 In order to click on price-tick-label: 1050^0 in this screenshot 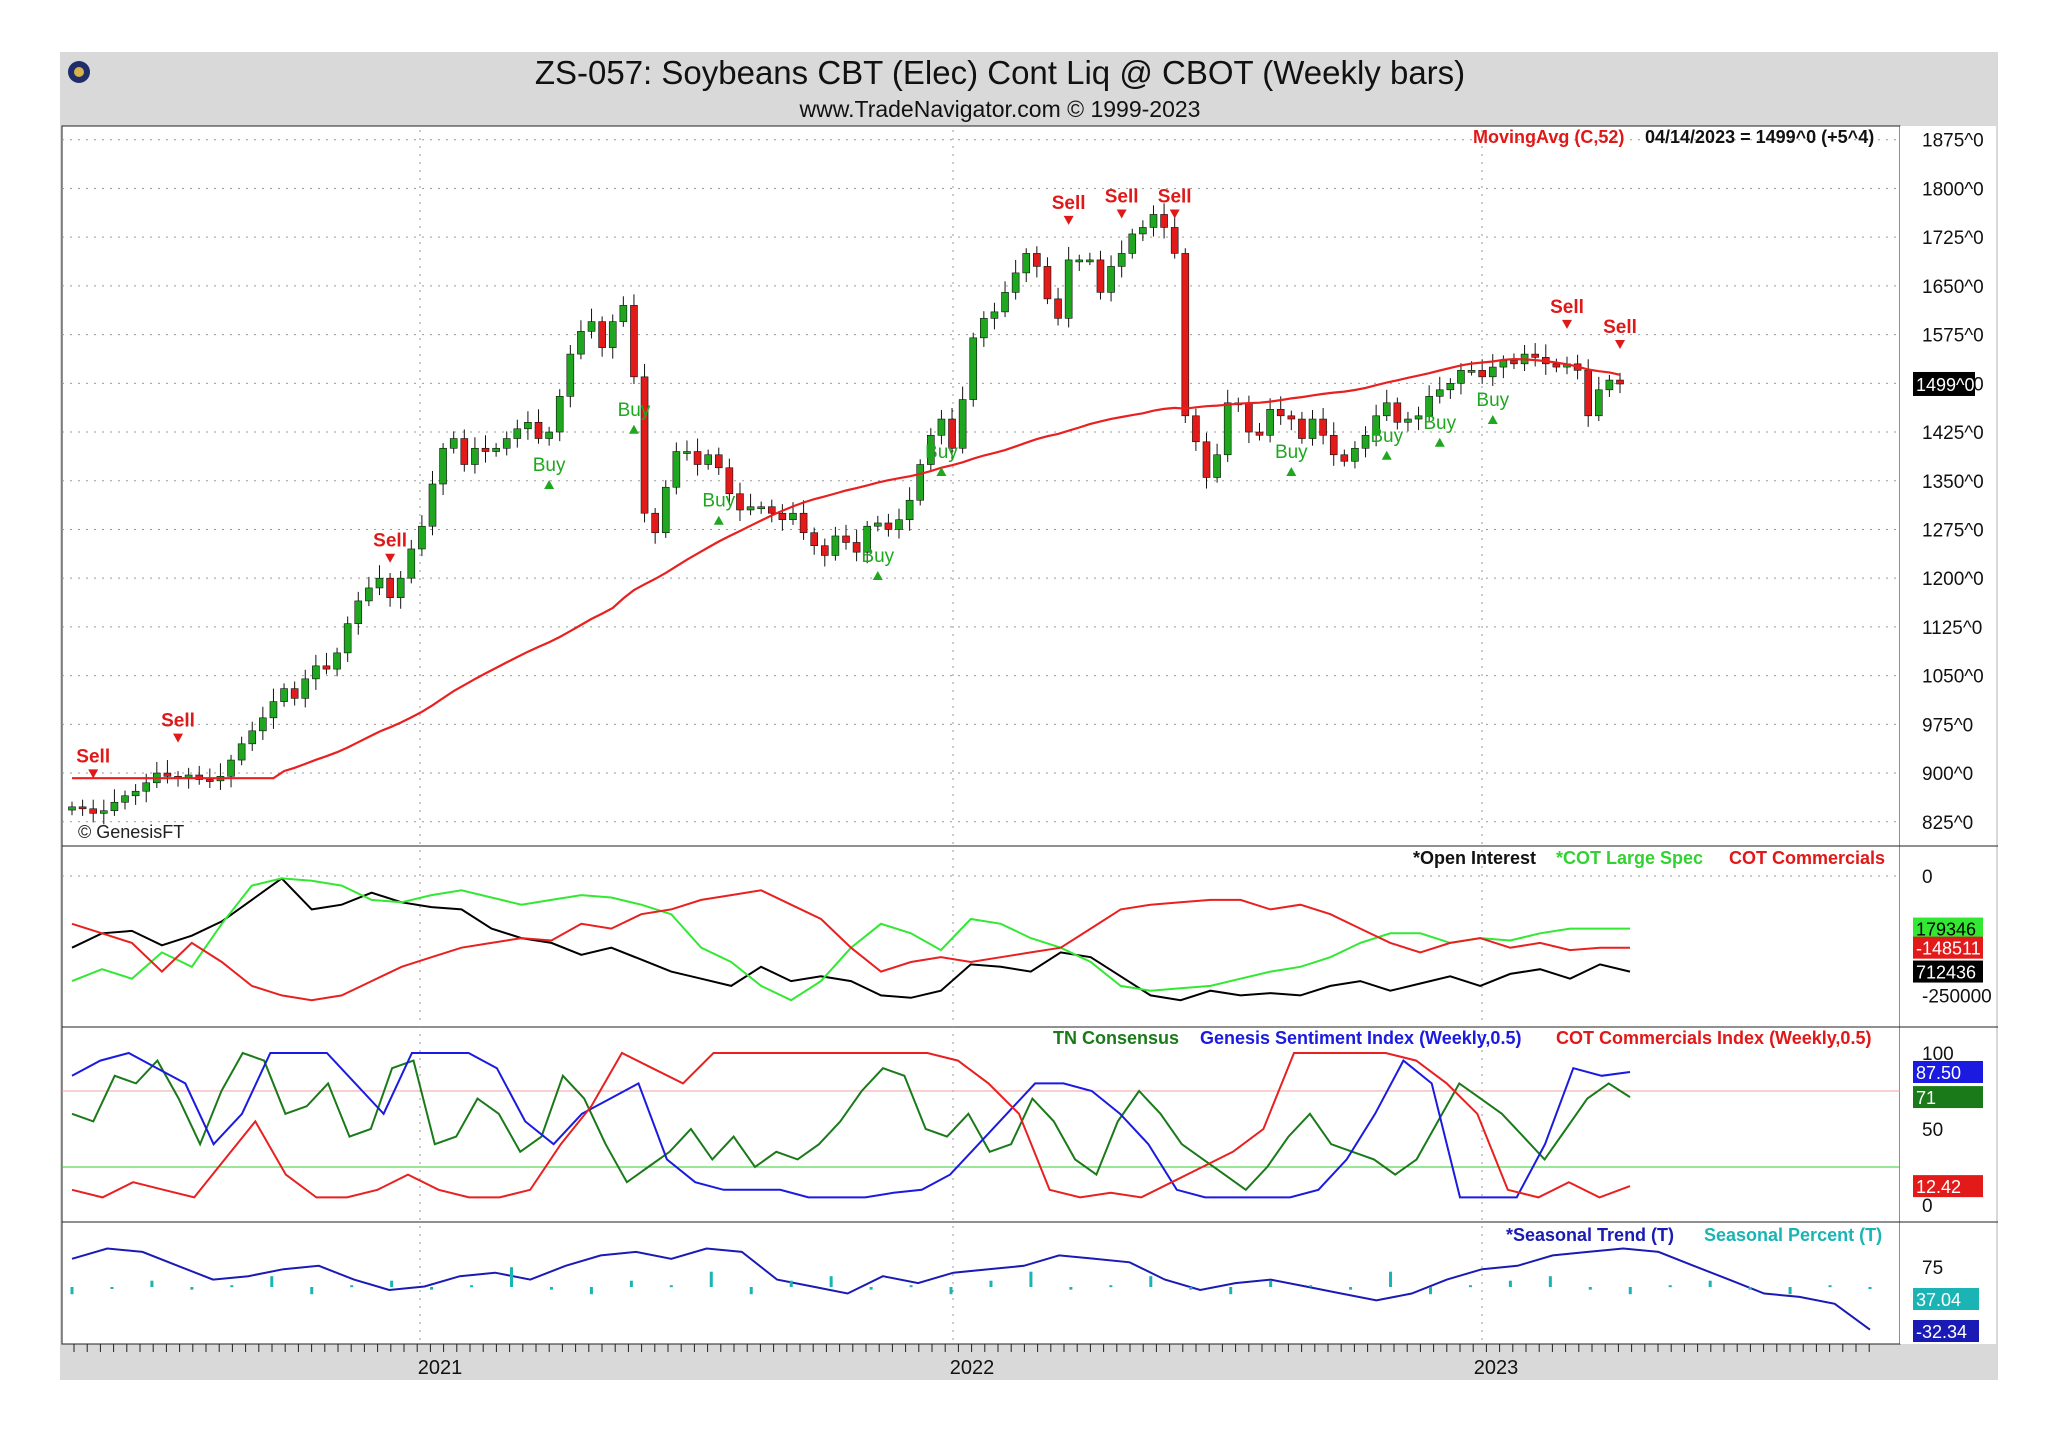, I will do `click(1953, 677)`.